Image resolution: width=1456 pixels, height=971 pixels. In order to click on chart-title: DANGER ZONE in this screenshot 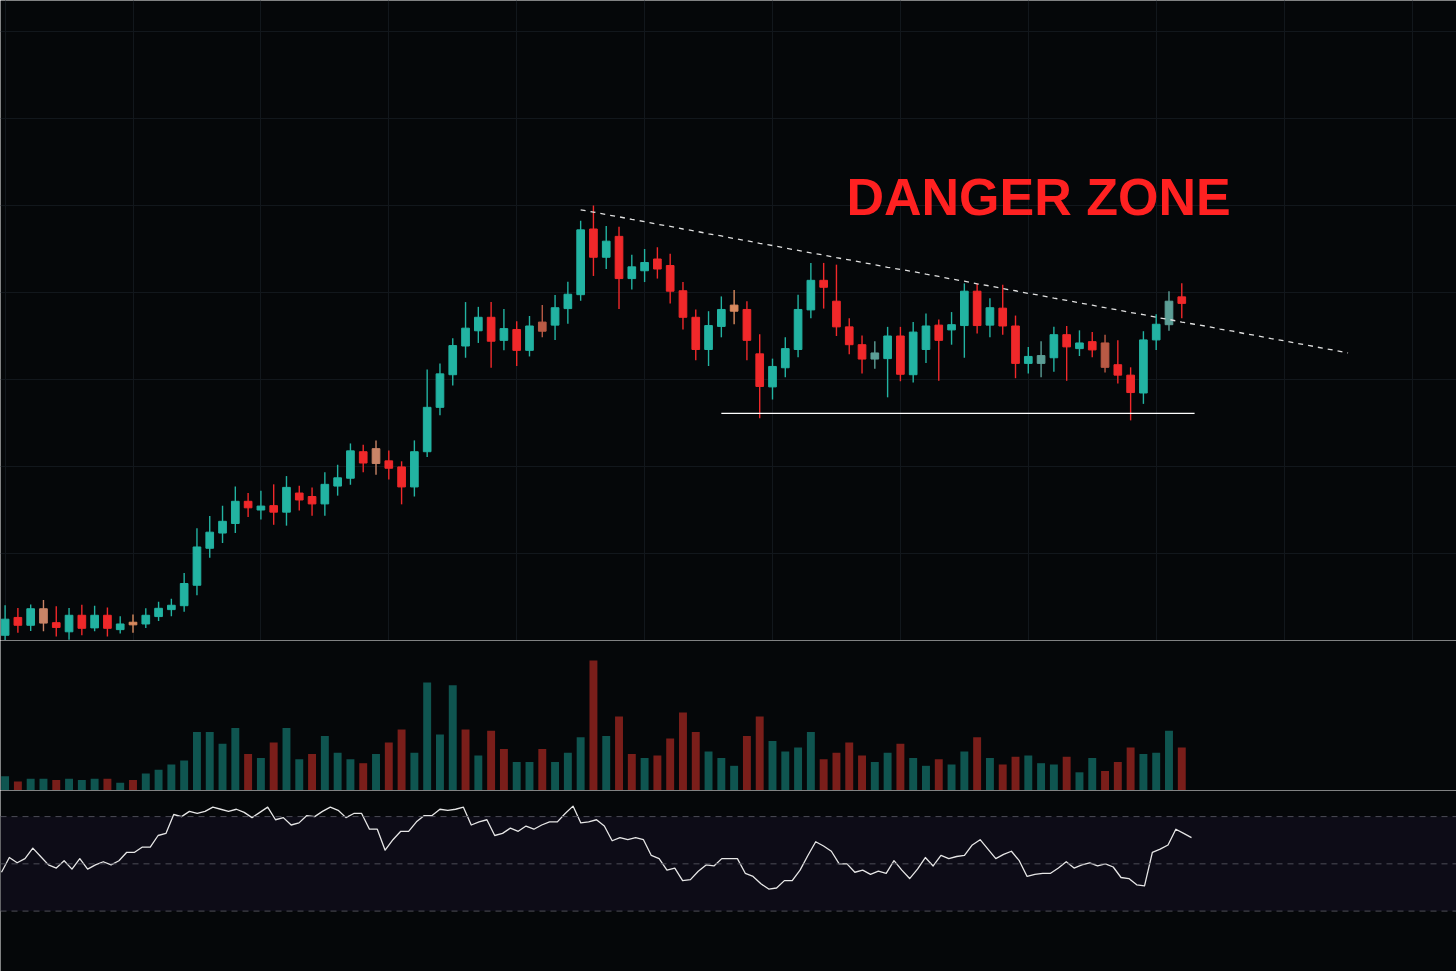, I will do `click(1038, 196)`.